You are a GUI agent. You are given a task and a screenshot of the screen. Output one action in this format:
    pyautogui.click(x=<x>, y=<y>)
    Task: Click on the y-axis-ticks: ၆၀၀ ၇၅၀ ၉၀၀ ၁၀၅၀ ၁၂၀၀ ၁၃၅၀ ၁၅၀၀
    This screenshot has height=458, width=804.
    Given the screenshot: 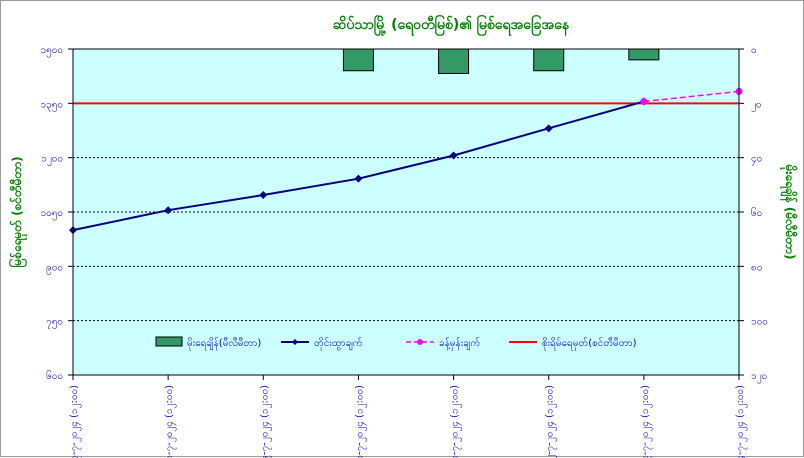 What is the action you would take?
    pyautogui.click(x=57, y=213)
    